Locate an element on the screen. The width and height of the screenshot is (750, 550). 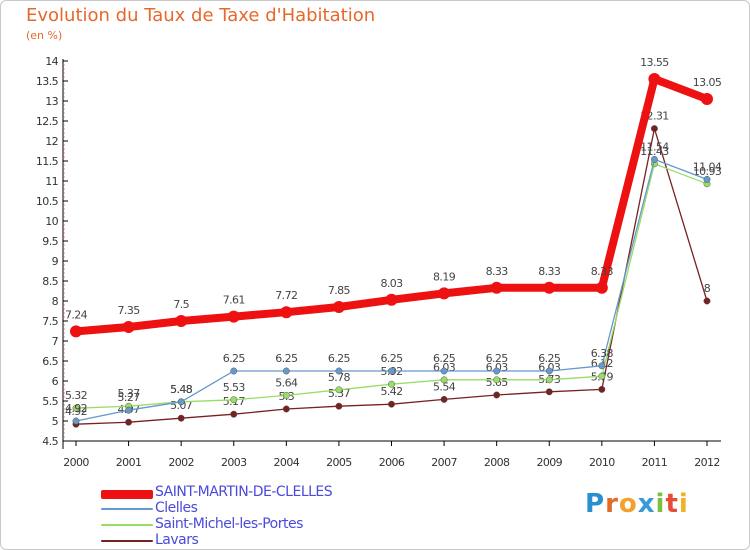
x-tick-label: 2004 is located at coordinates (287, 462).